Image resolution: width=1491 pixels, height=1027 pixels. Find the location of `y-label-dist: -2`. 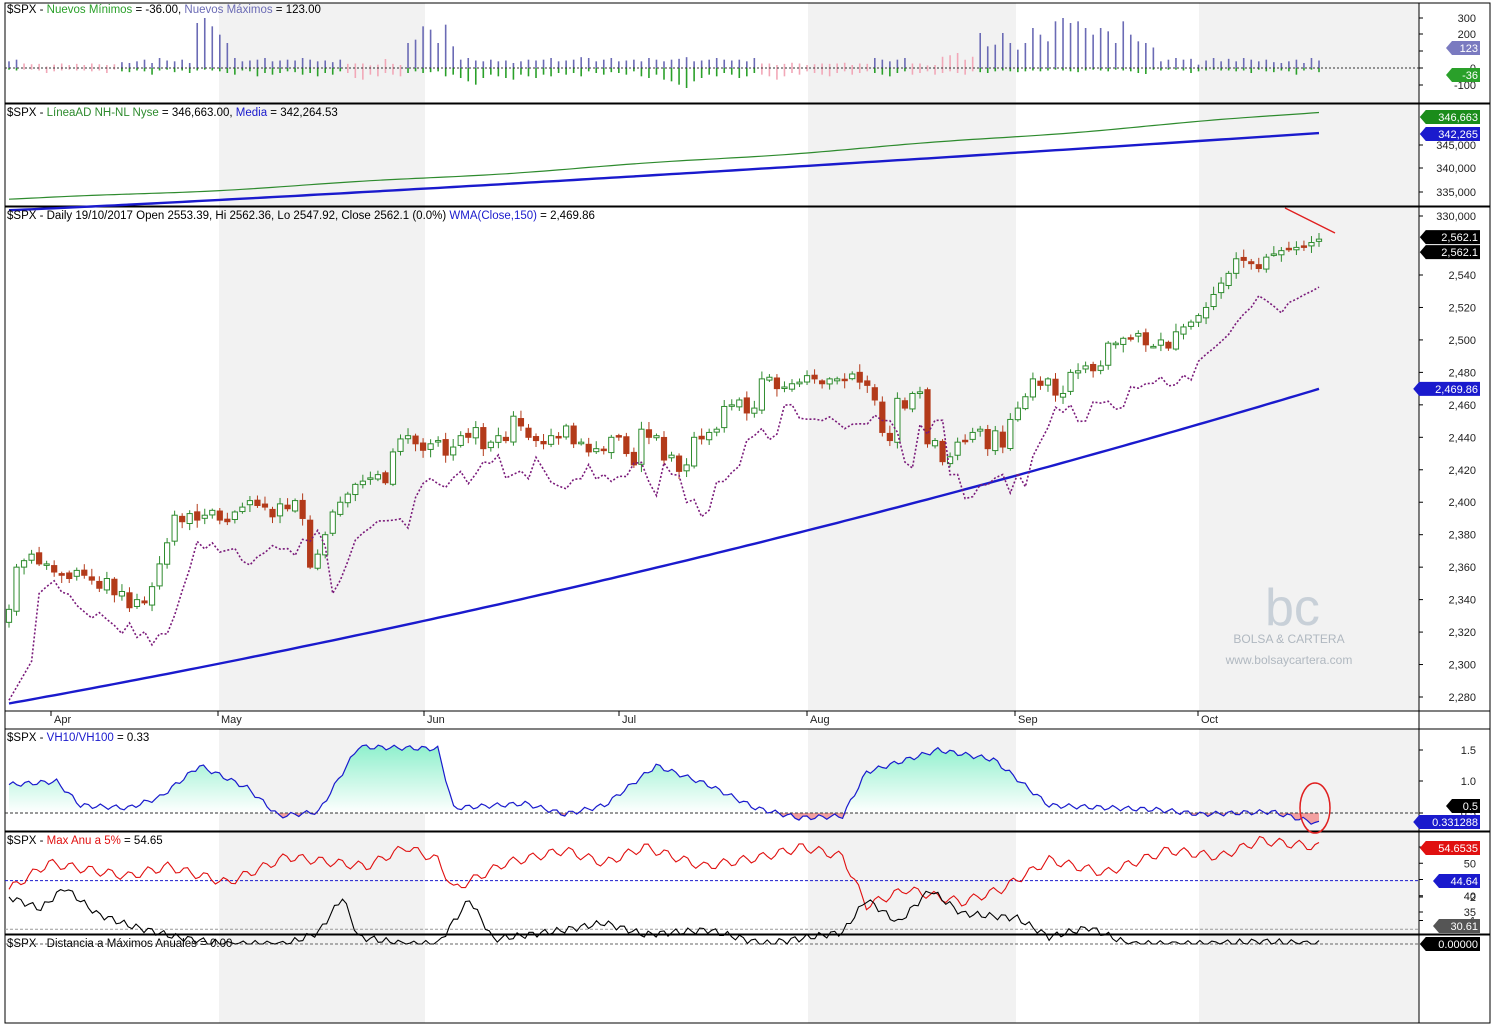

y-label-dist: -2 is located at coordinates (1471, 898).